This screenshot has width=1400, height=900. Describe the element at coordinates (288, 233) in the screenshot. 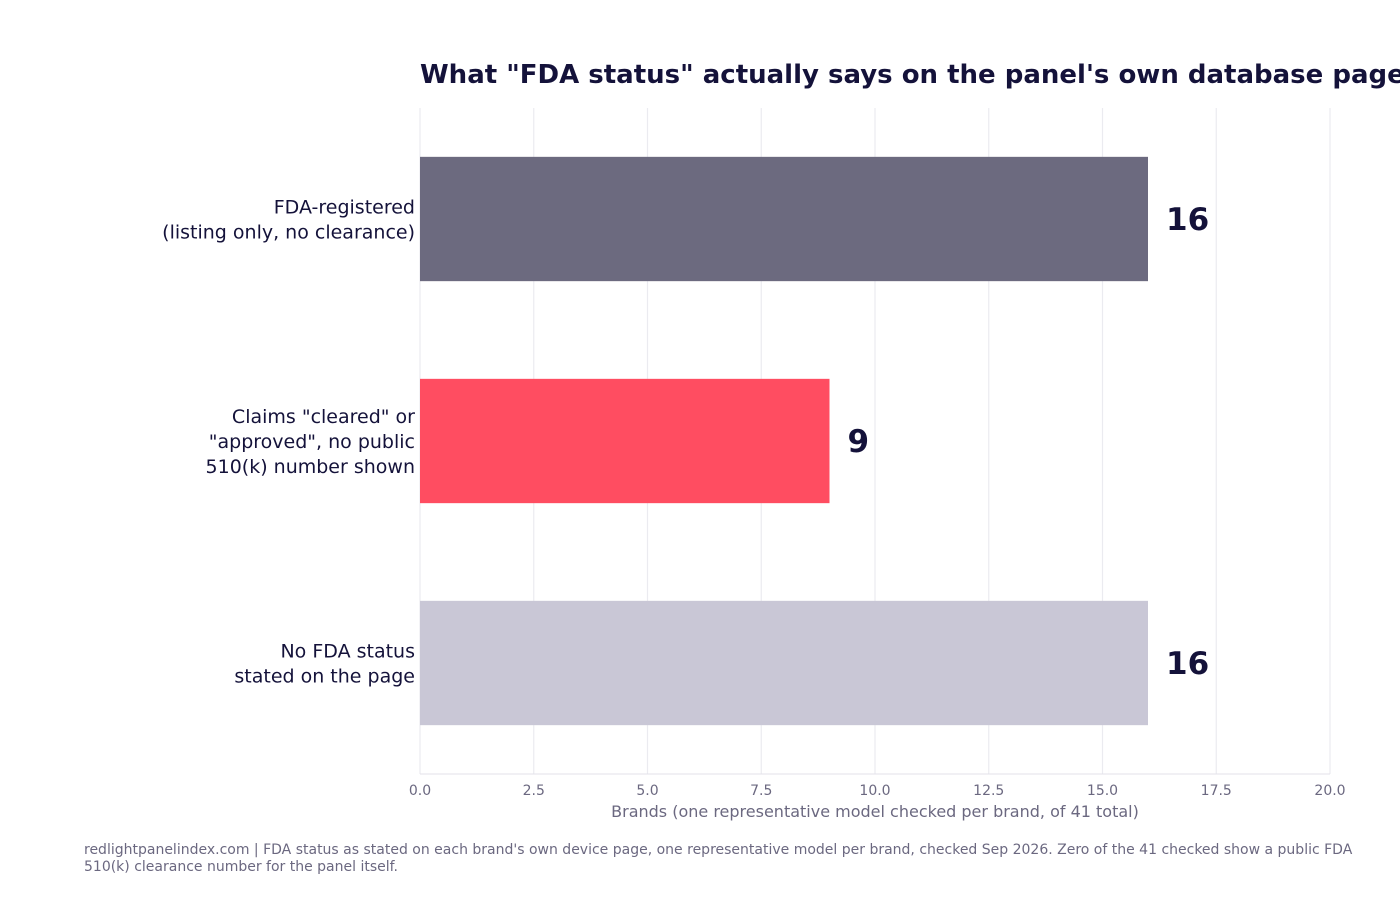

I see `category-label-line: (listing only, no clearance)` at that location.